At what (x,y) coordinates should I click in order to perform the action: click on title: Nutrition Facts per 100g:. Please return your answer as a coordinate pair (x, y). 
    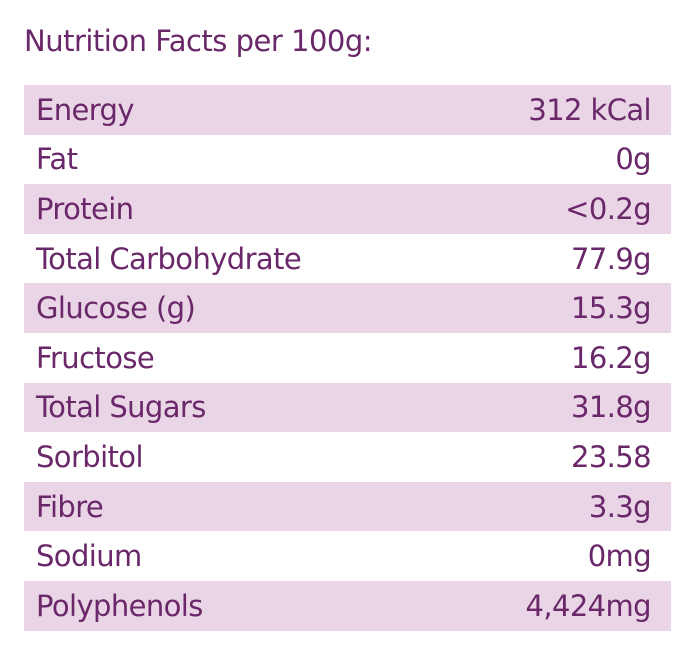
    Looking at the image, I should click on (198, 41).